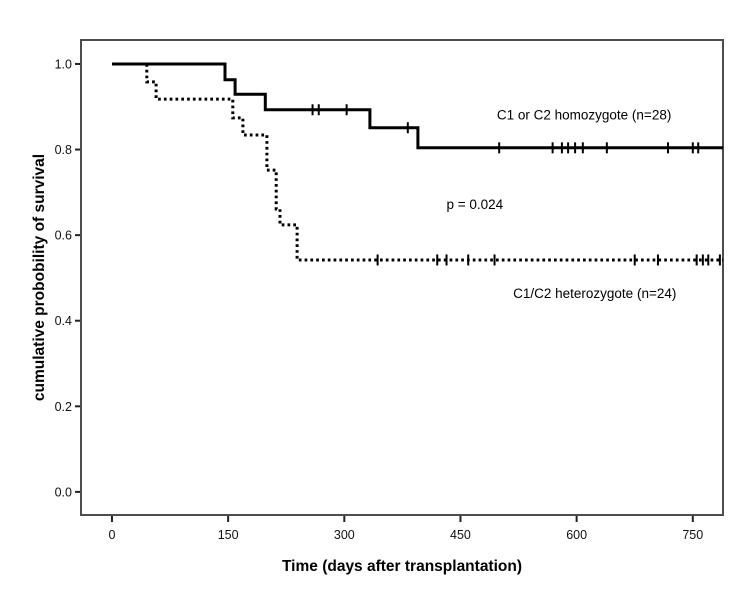  What do you see at coordinates (63, 150) in the screenshot?
I see `y-axis-tick-label: 0.8` at bounding box center [63, 150].